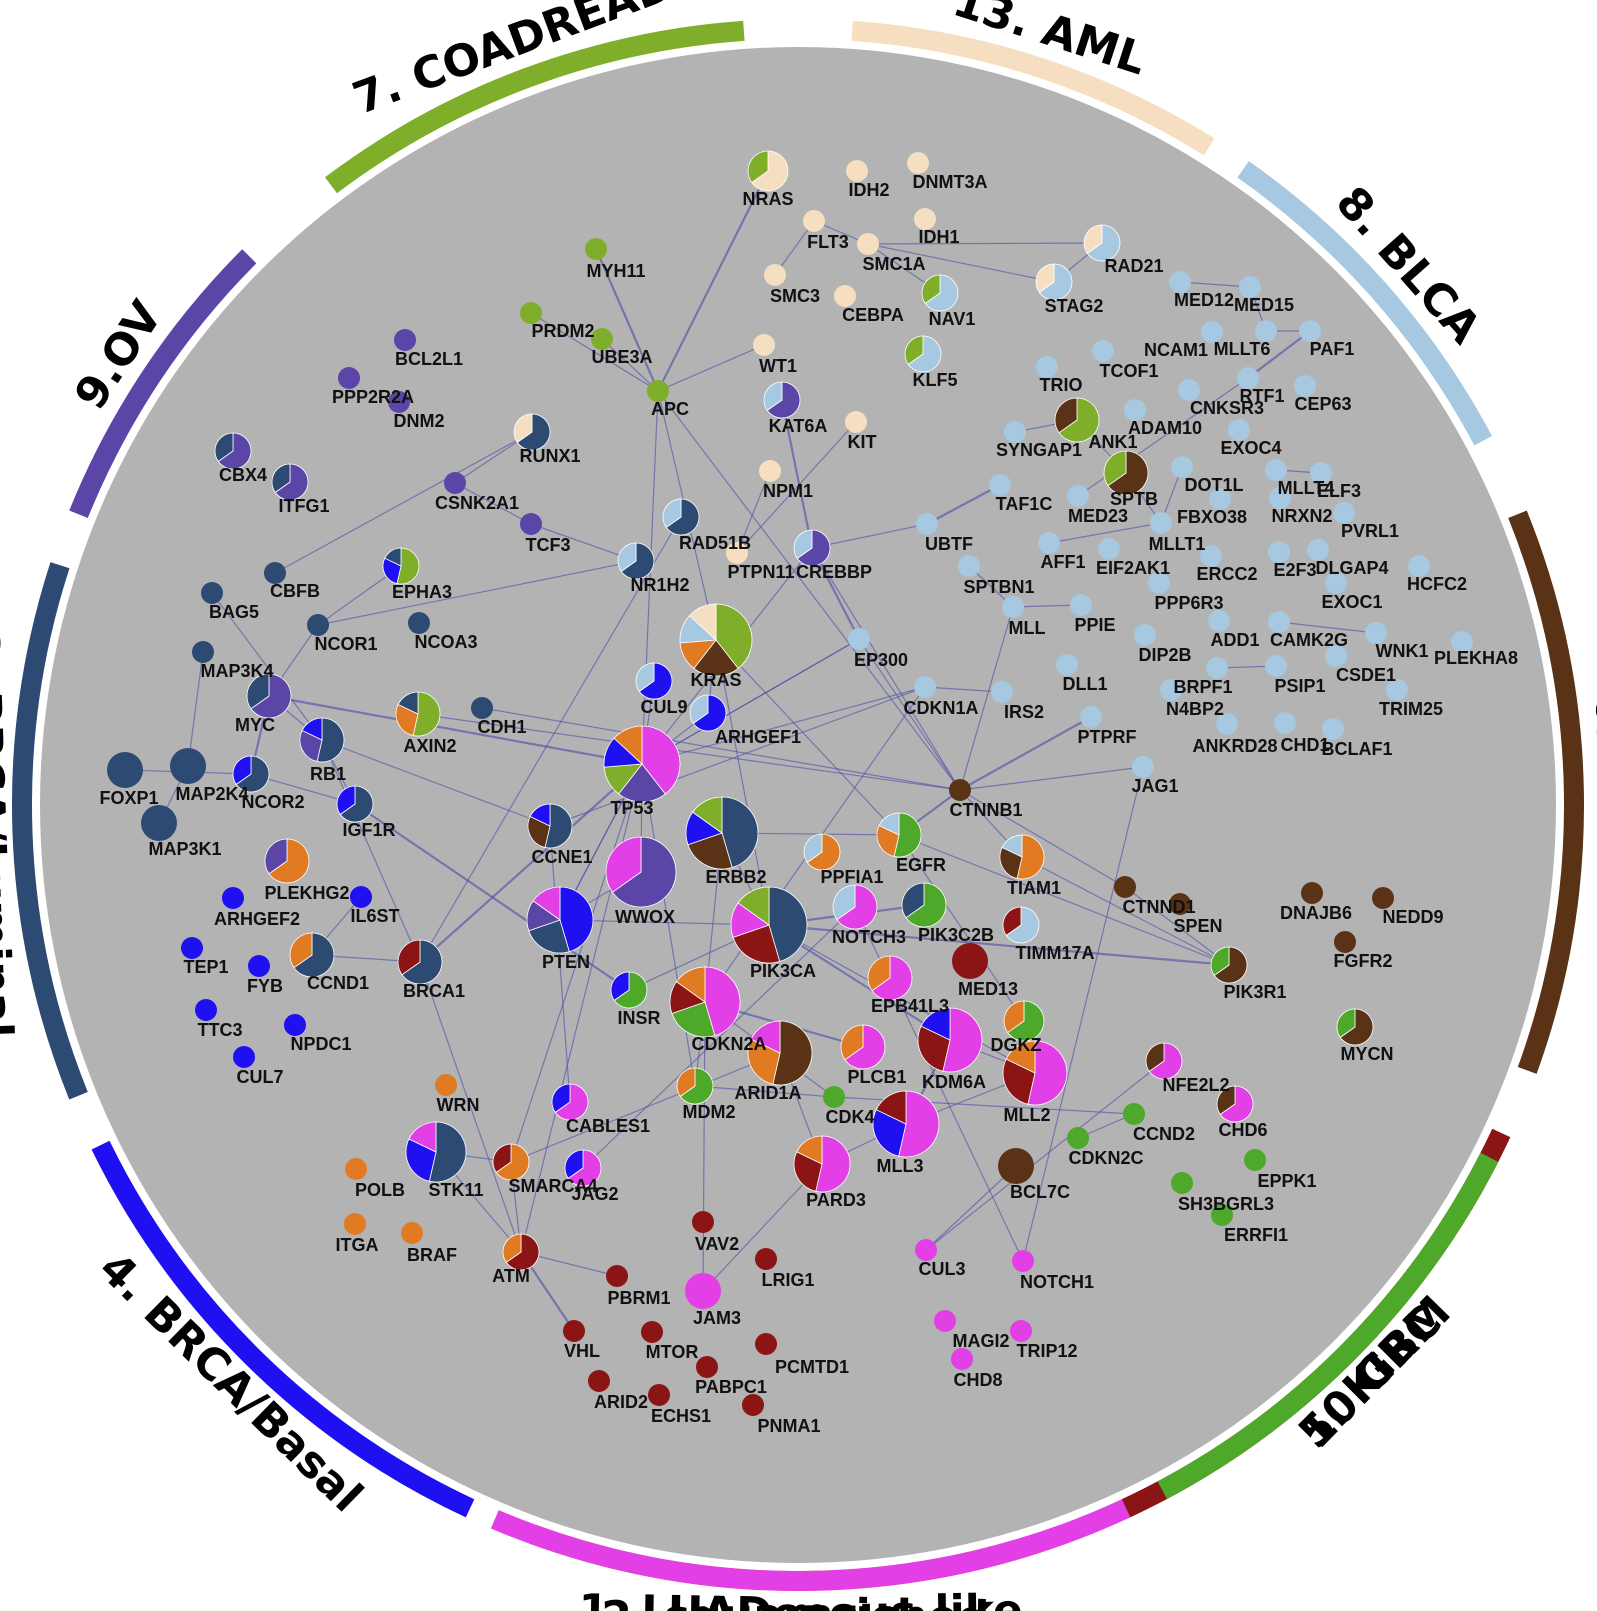 Image resolution: width=1597 pixels, height=1611 pixels. Describe the element at coordinates (550, 826) in the screenshot. I see `gene-node-CCNE1` at that location.